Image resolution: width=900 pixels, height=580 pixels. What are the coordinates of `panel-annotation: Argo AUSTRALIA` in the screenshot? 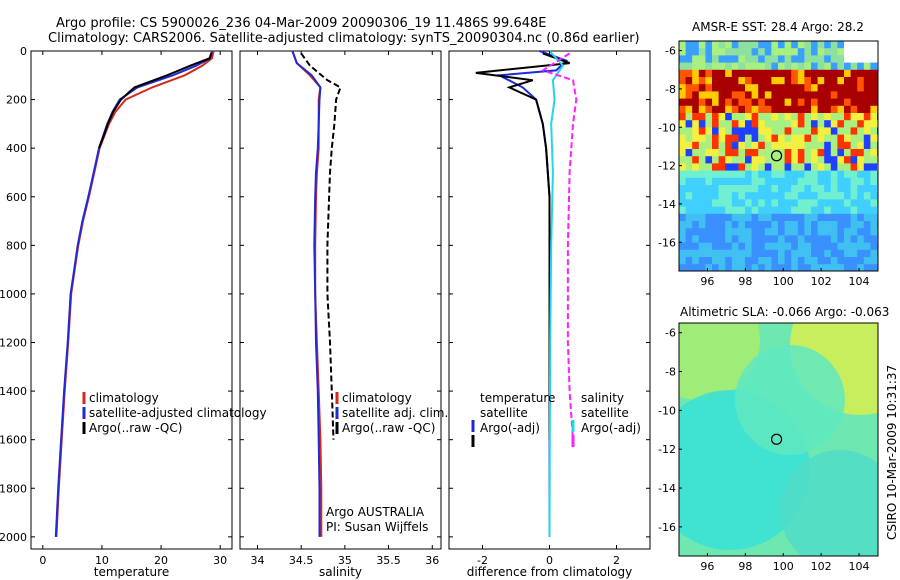 It's located at (375, 512).